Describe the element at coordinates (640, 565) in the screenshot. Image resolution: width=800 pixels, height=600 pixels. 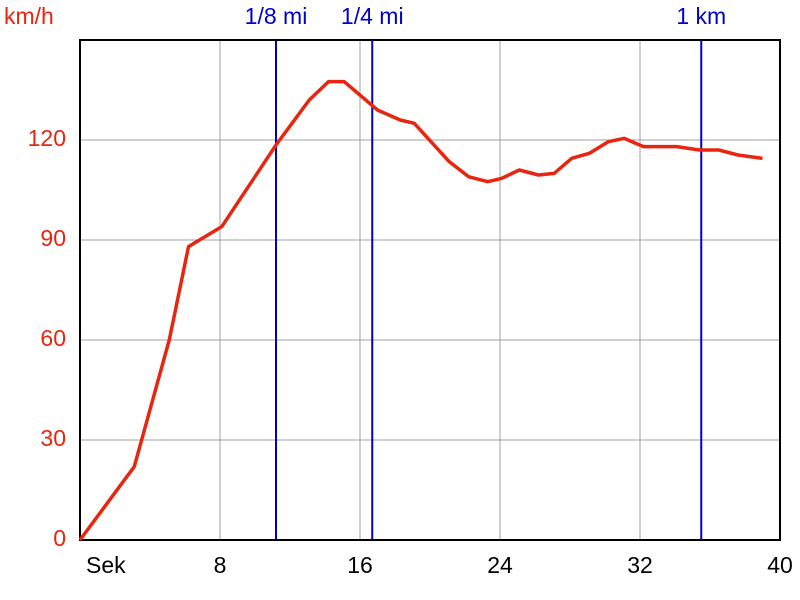
I see `x-tick-label: 32` at that location.